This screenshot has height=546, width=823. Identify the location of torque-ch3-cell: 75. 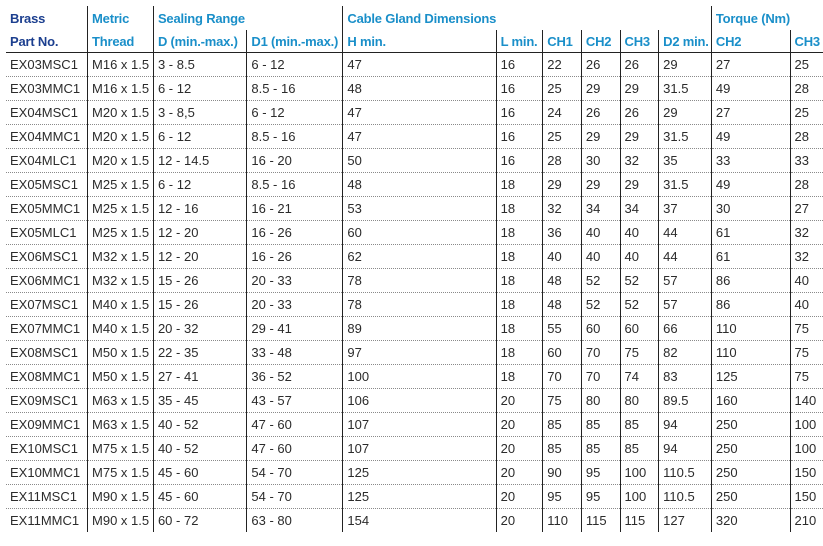
(806, 376).